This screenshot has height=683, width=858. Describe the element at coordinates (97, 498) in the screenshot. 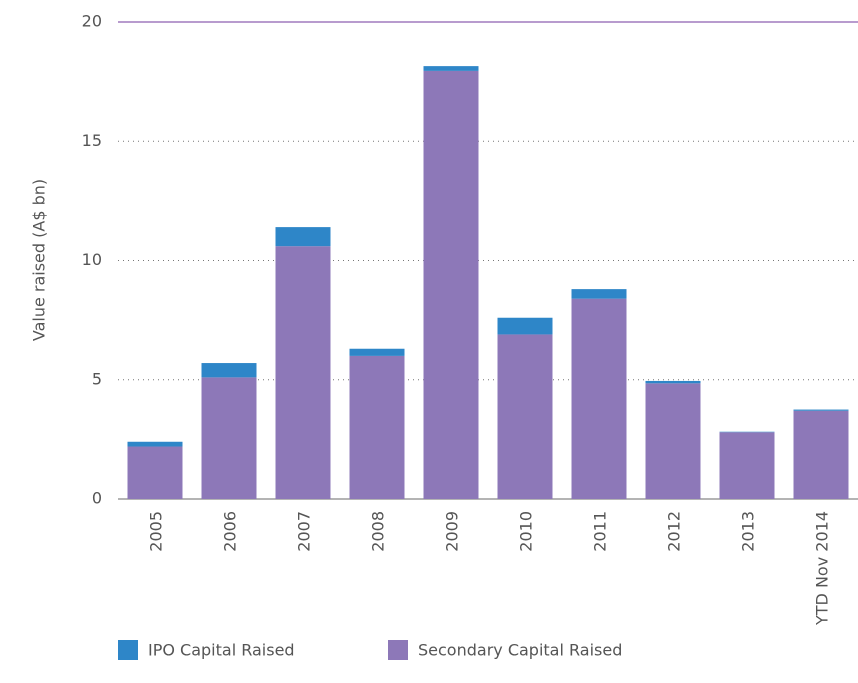

I see `y-tick-label: 0` at that location.